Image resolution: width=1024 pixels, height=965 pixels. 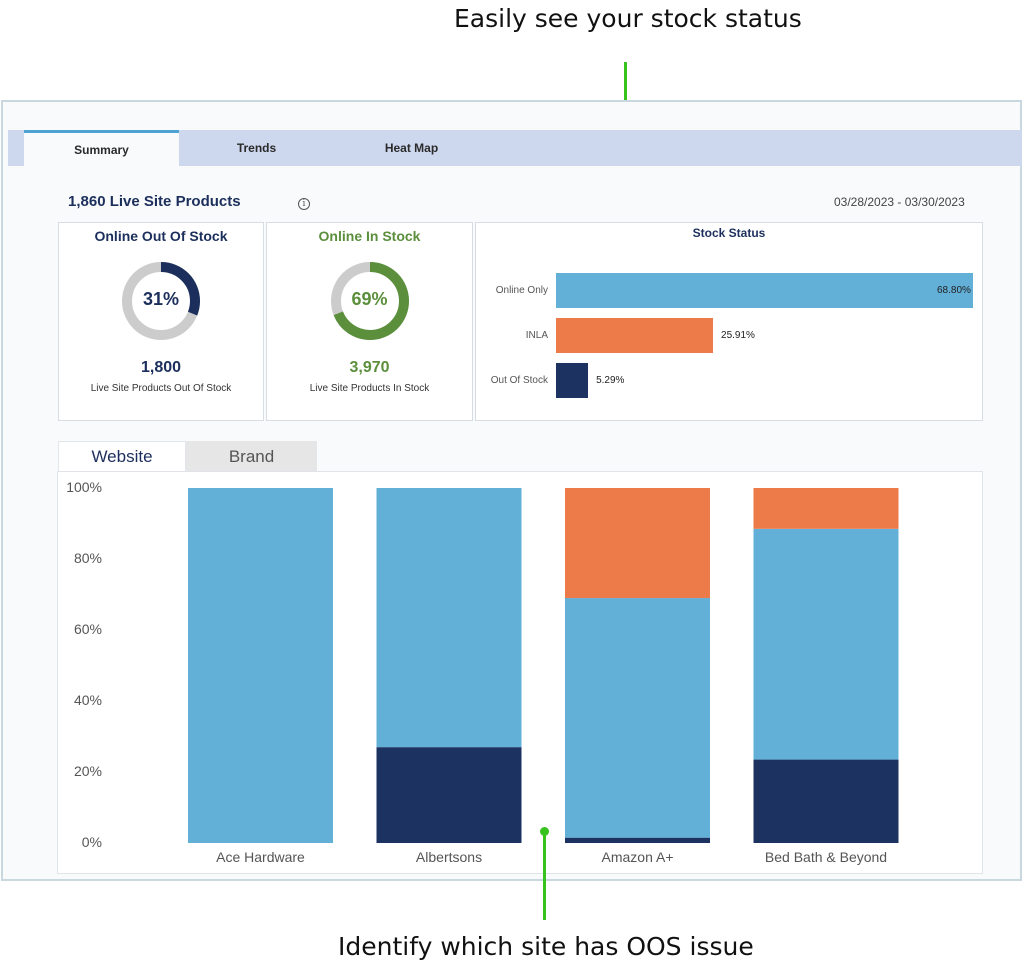 What do you see at coordinates (101, 148) in the screenshot?
I see `tab-summary: Summary` at bounding box center [101, 148].